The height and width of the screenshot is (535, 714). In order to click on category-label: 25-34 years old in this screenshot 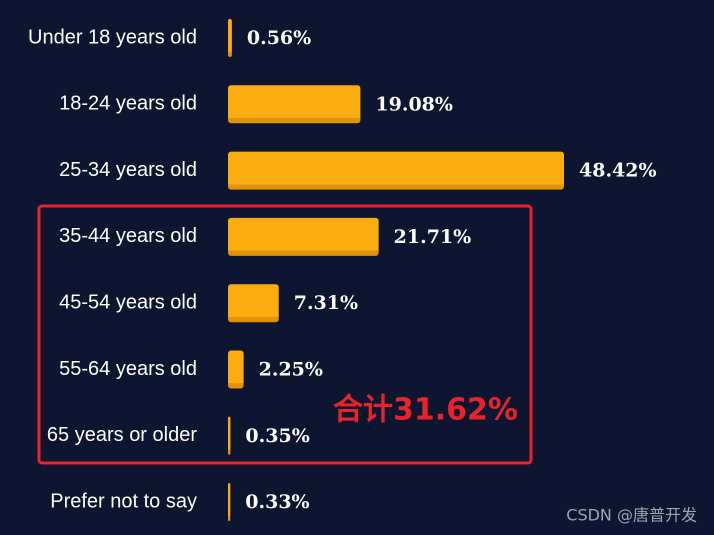, I will do `click(128, 170)`.